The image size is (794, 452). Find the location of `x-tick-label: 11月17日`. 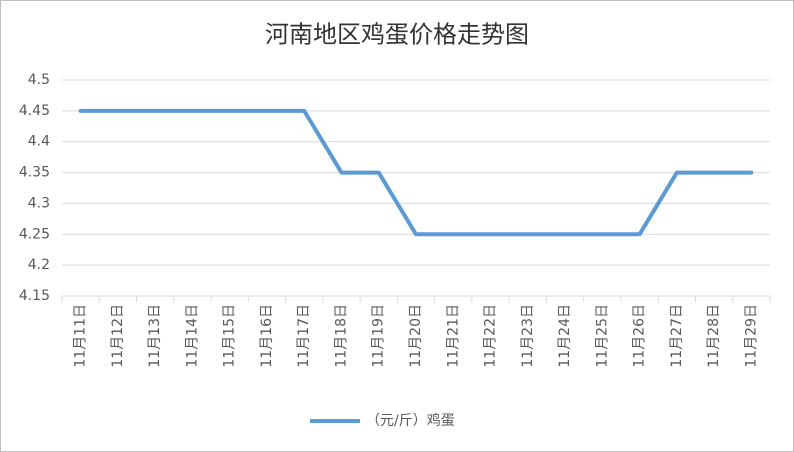

x-tick-label: 11月17日 is located at coordinates (304, 336).